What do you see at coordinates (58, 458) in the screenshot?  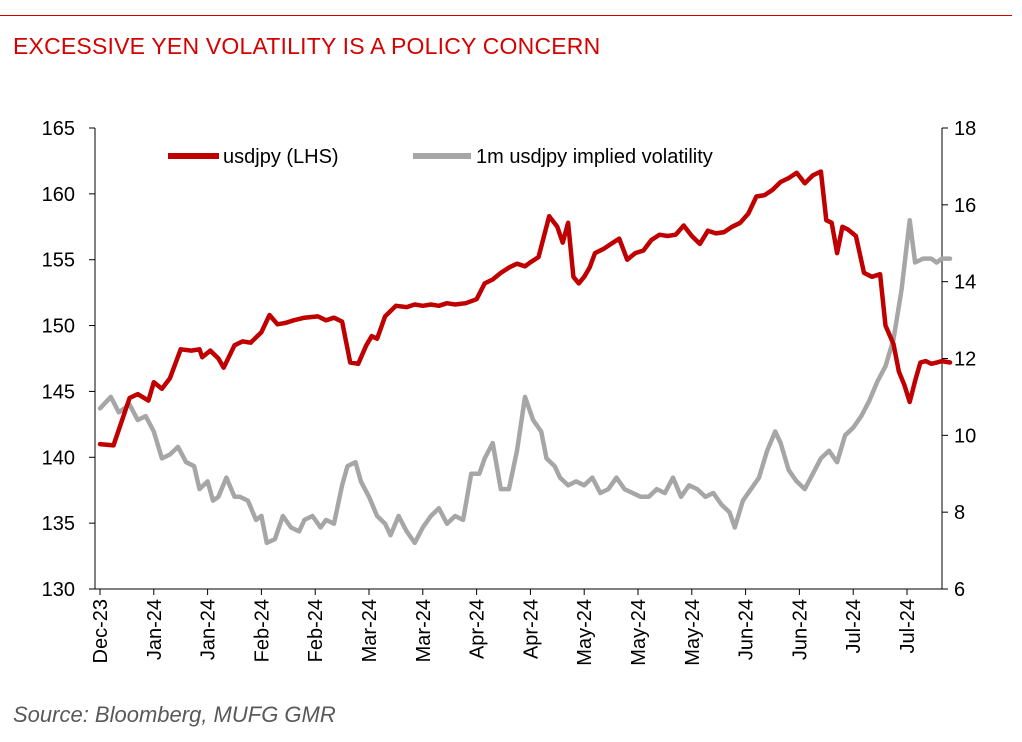 I see `left-tick-label: 140` at bounding box center [58, 458].